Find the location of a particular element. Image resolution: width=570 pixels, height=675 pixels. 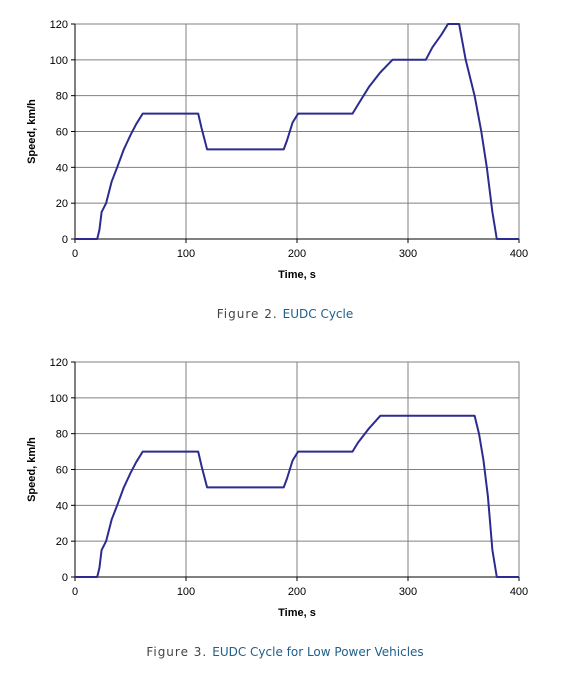

caption-title: EUDC Cycle is located at coordinates (318, 314).